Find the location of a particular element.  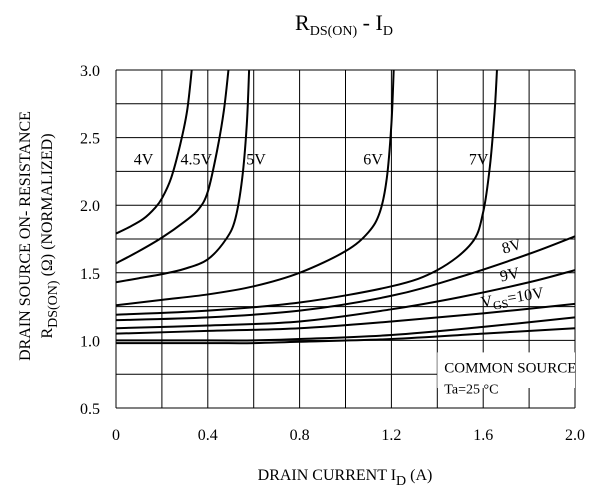

y-tick-label: 2.5 is located at coordinates (90, 139).